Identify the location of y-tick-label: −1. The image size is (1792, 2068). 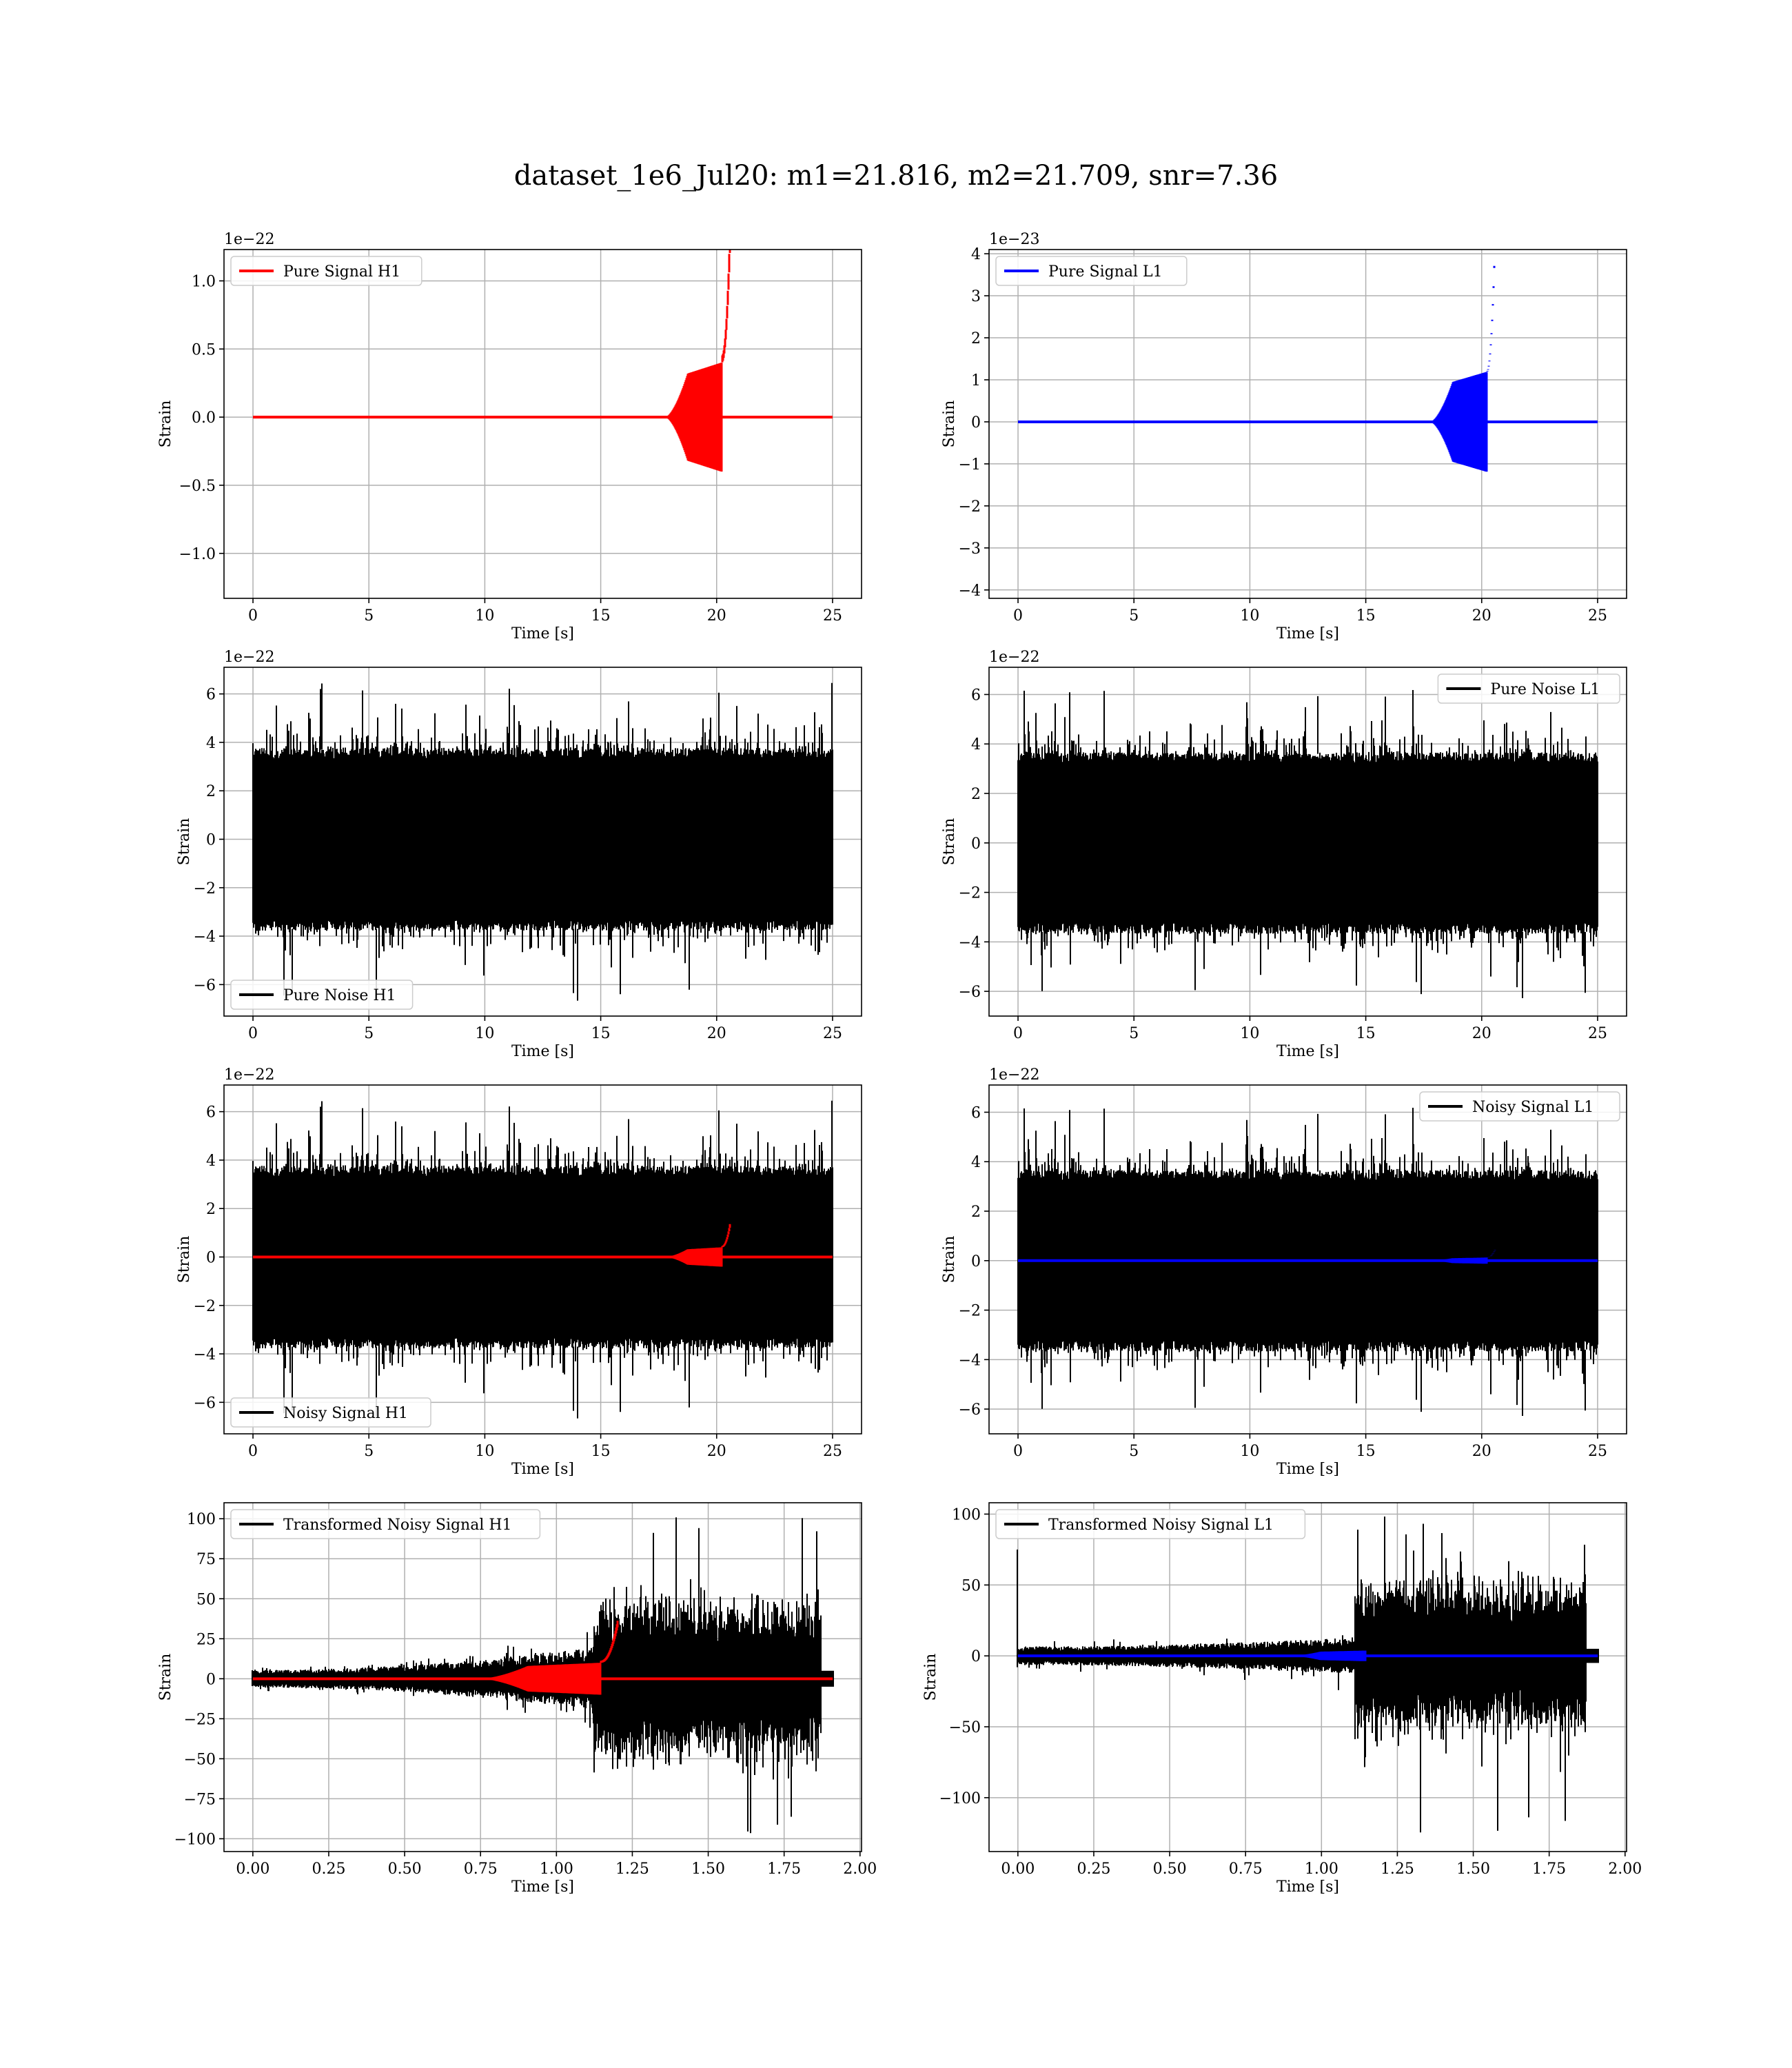
(970, 465).